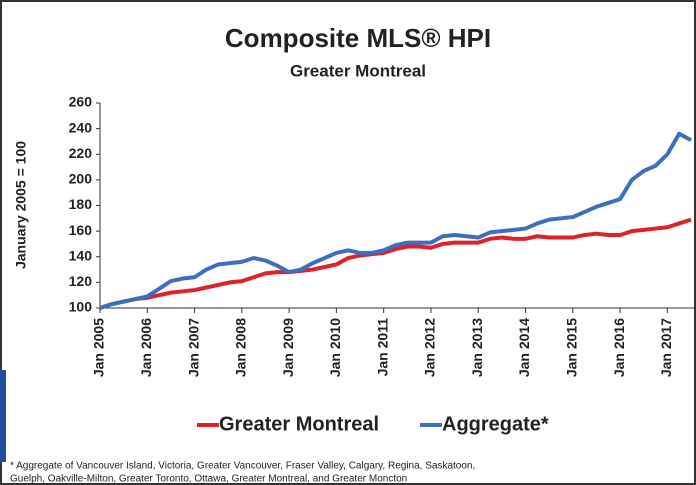 The height and width of the screenshot is (485, 696). What do you see at coordinates (358, 70) in the screenshot?
I see `chart-subtitle: Greater Montreal` at bounding box center [358, 70].